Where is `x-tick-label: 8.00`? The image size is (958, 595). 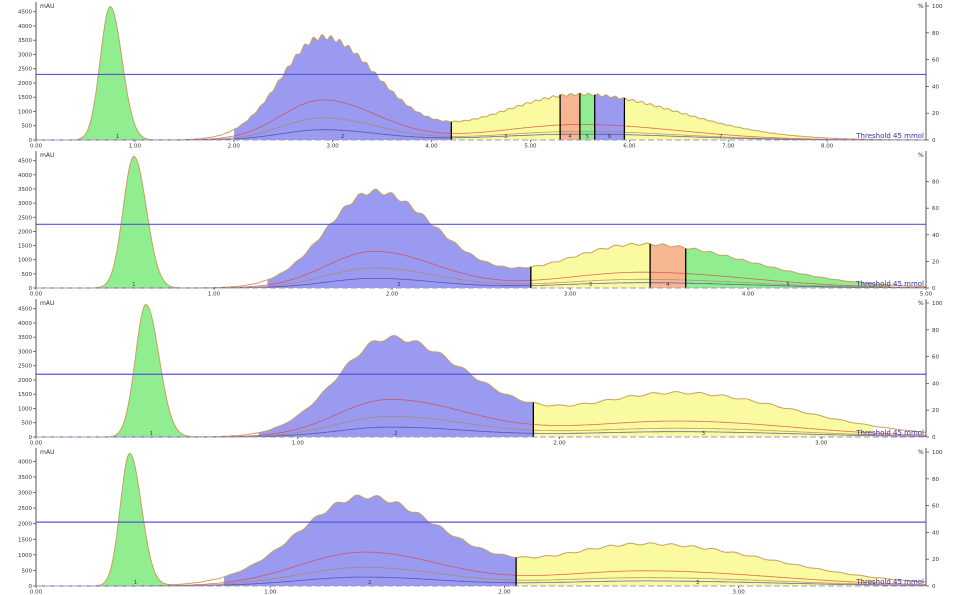
x-tick-label: 8.00 is located at coordinates (827, 147).